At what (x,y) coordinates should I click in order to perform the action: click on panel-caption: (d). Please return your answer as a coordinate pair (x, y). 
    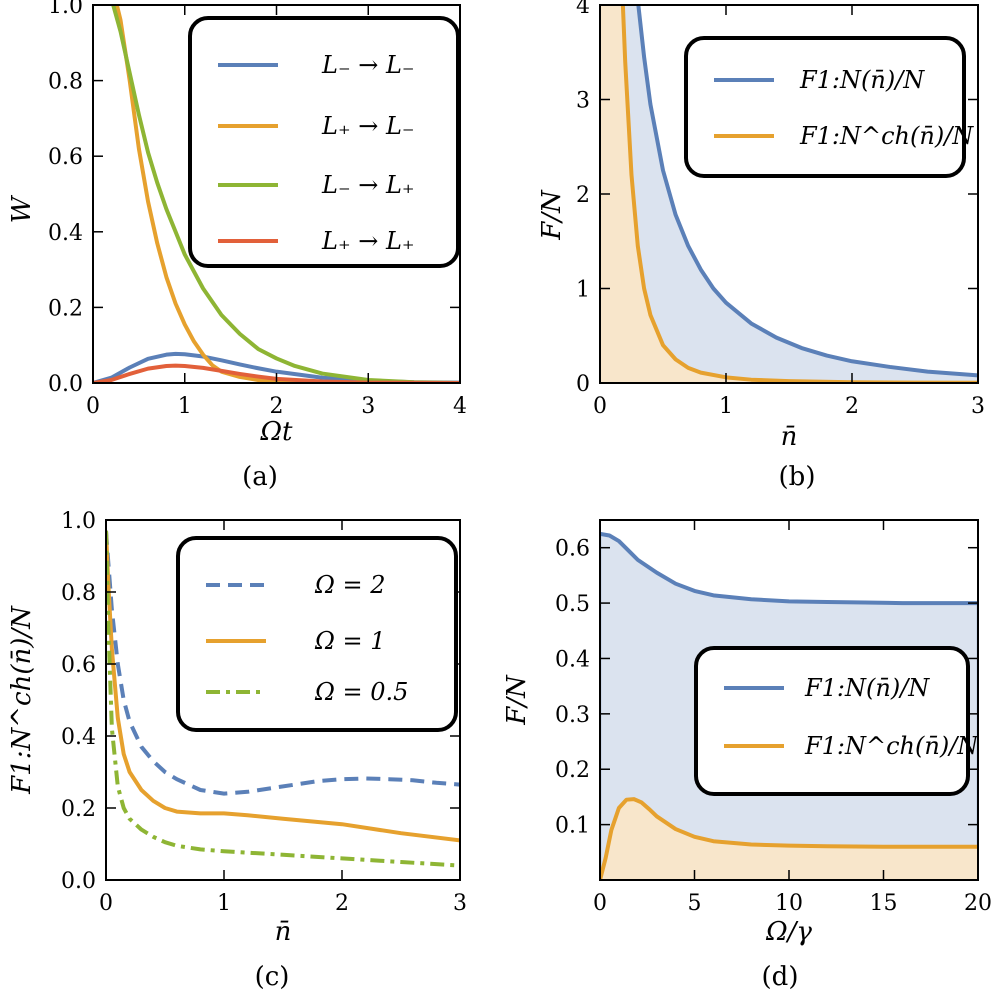
    Looking at the image, I should click on (780, 977).